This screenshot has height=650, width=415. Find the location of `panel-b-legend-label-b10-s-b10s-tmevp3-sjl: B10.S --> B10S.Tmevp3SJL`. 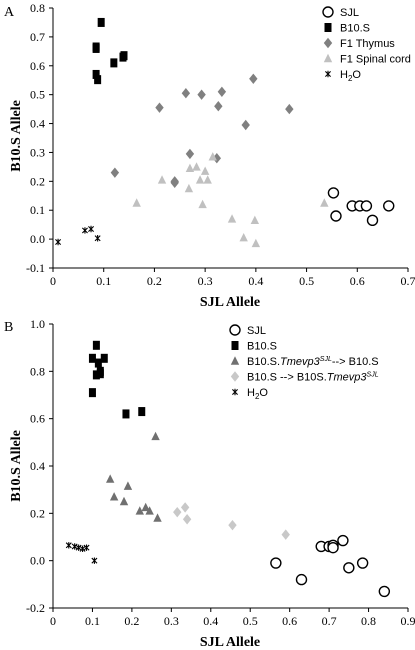

panel-b-legend-label-b10-s-b10s-tmevp3-sjl: B10.S --> B10S.Tmevp3SJL is located at coordinates (313, 378).